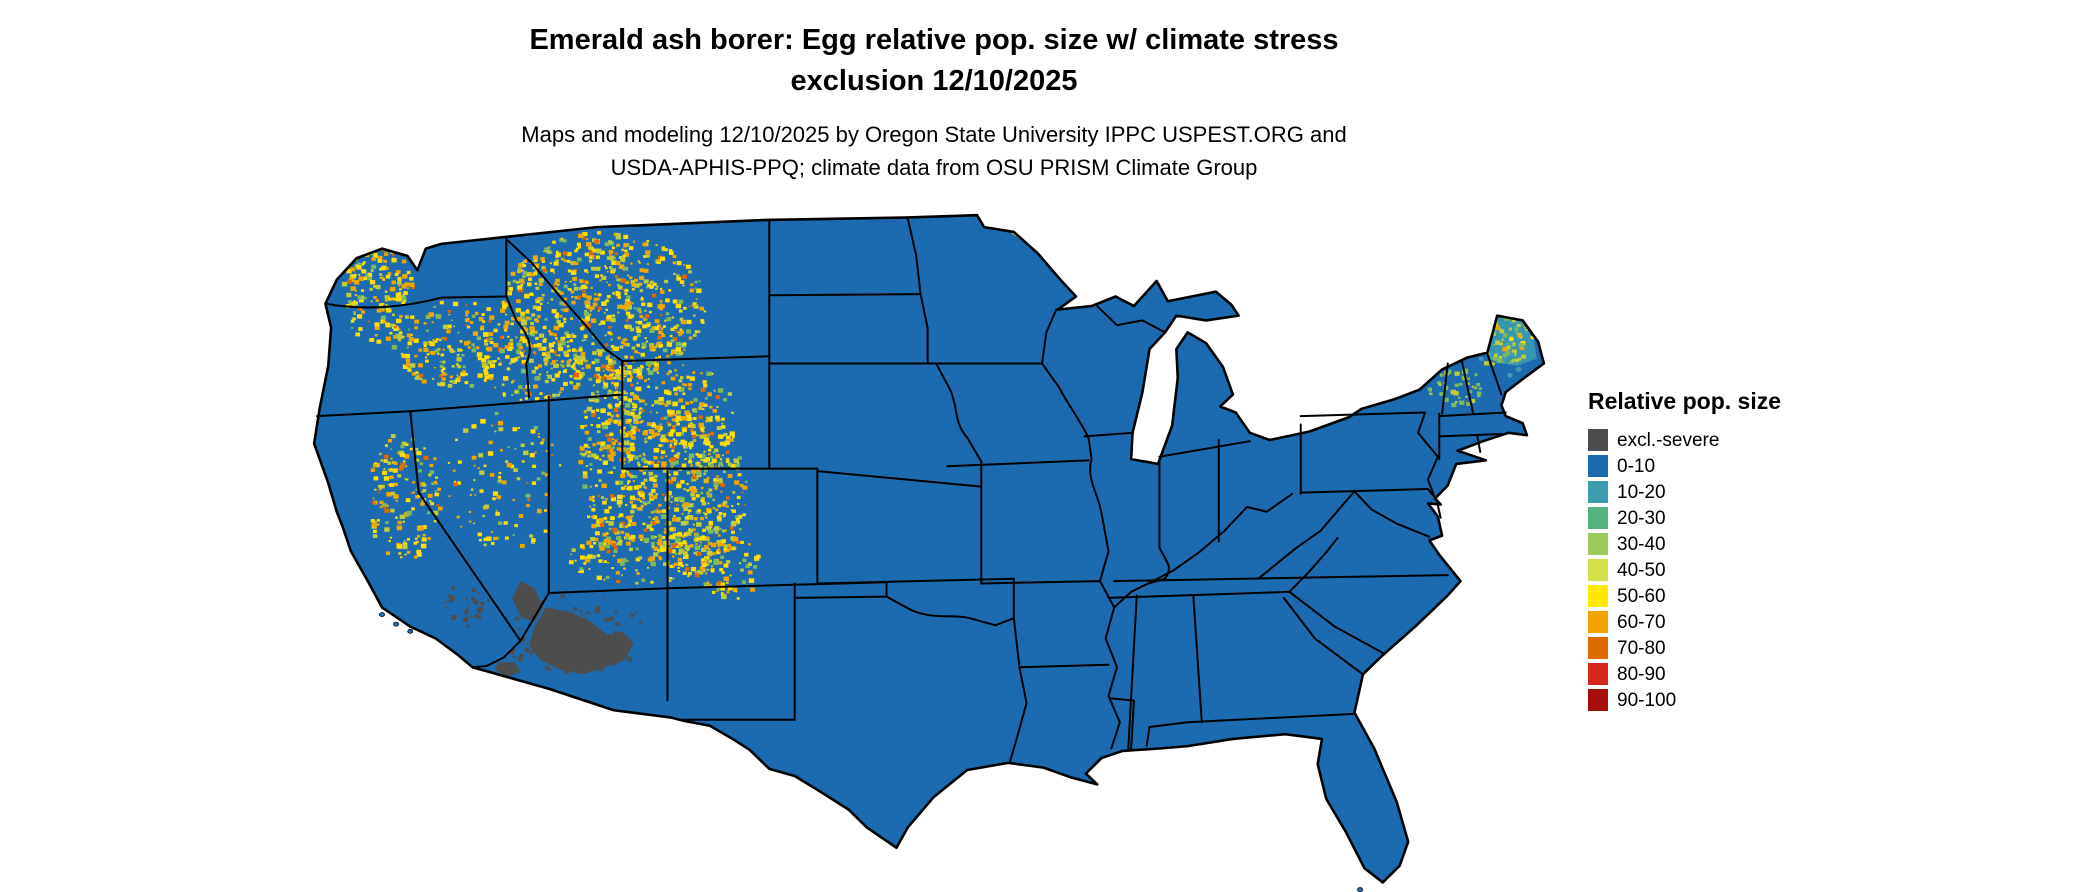 The image size is (2100, 892). I want to click on legend-item: 40-50, so click(1684, 570).